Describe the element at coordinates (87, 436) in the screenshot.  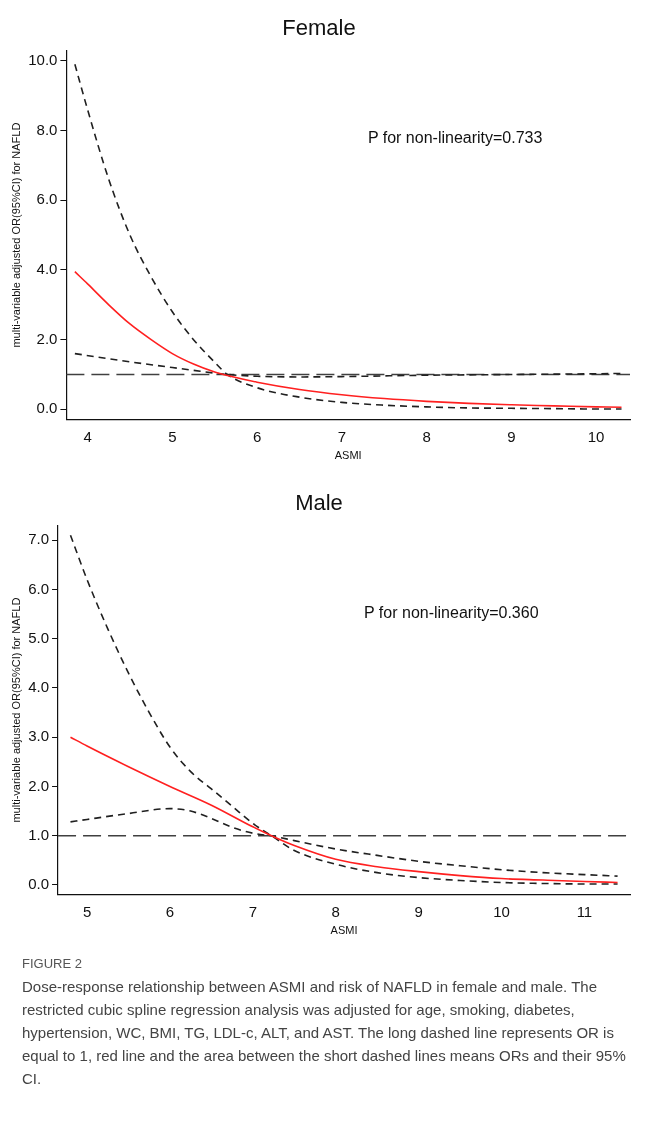
I see `x-tick-label: 4` at that location.